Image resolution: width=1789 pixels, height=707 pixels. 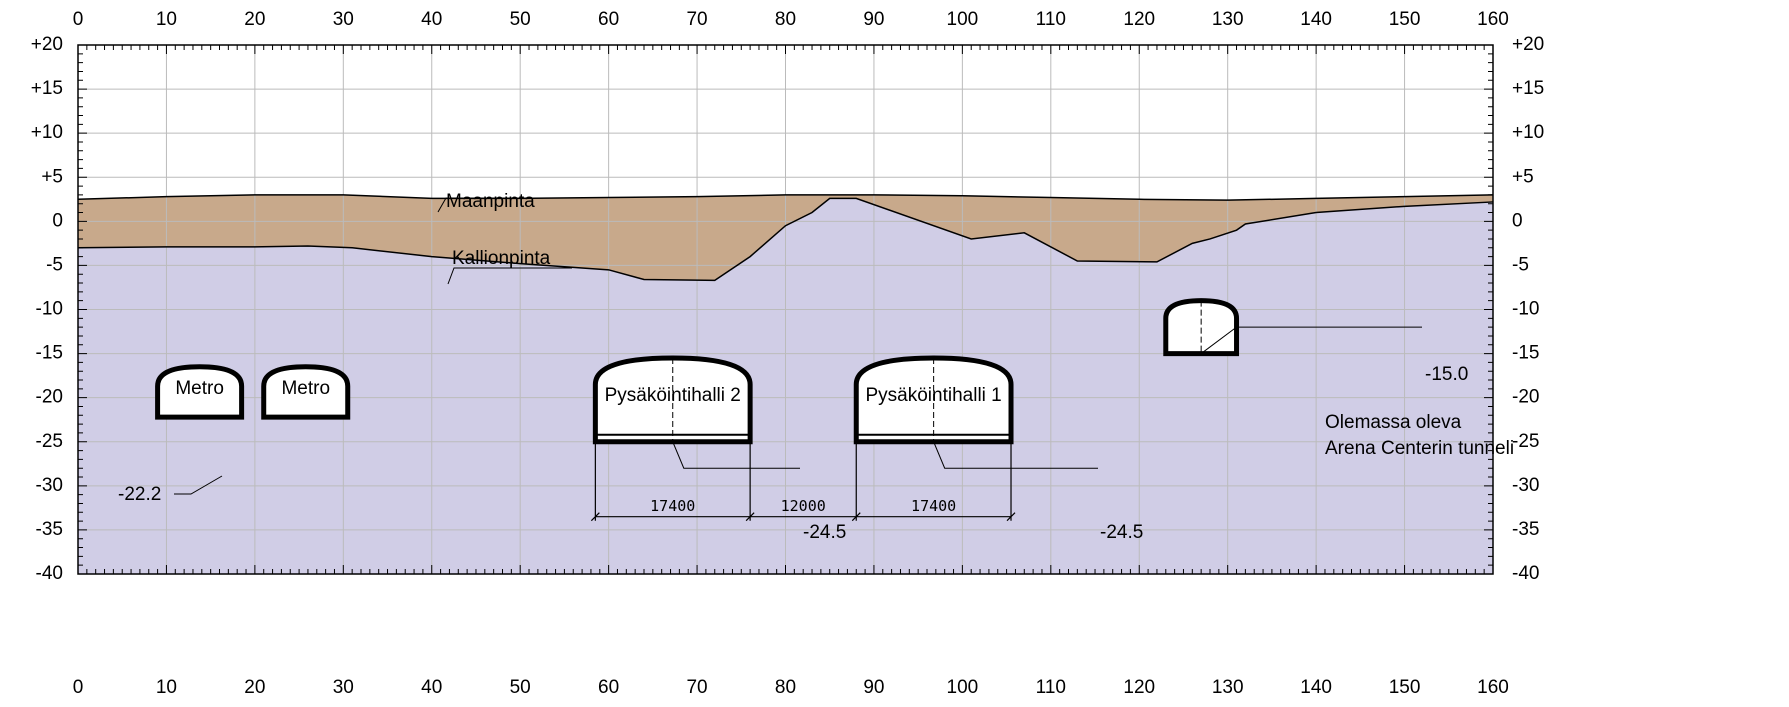 What do you see at coordinates (673, 395) in the screenshot?
I see `tunnel-label: Pysäköintihalli 2` at bounding box center [673, 395].